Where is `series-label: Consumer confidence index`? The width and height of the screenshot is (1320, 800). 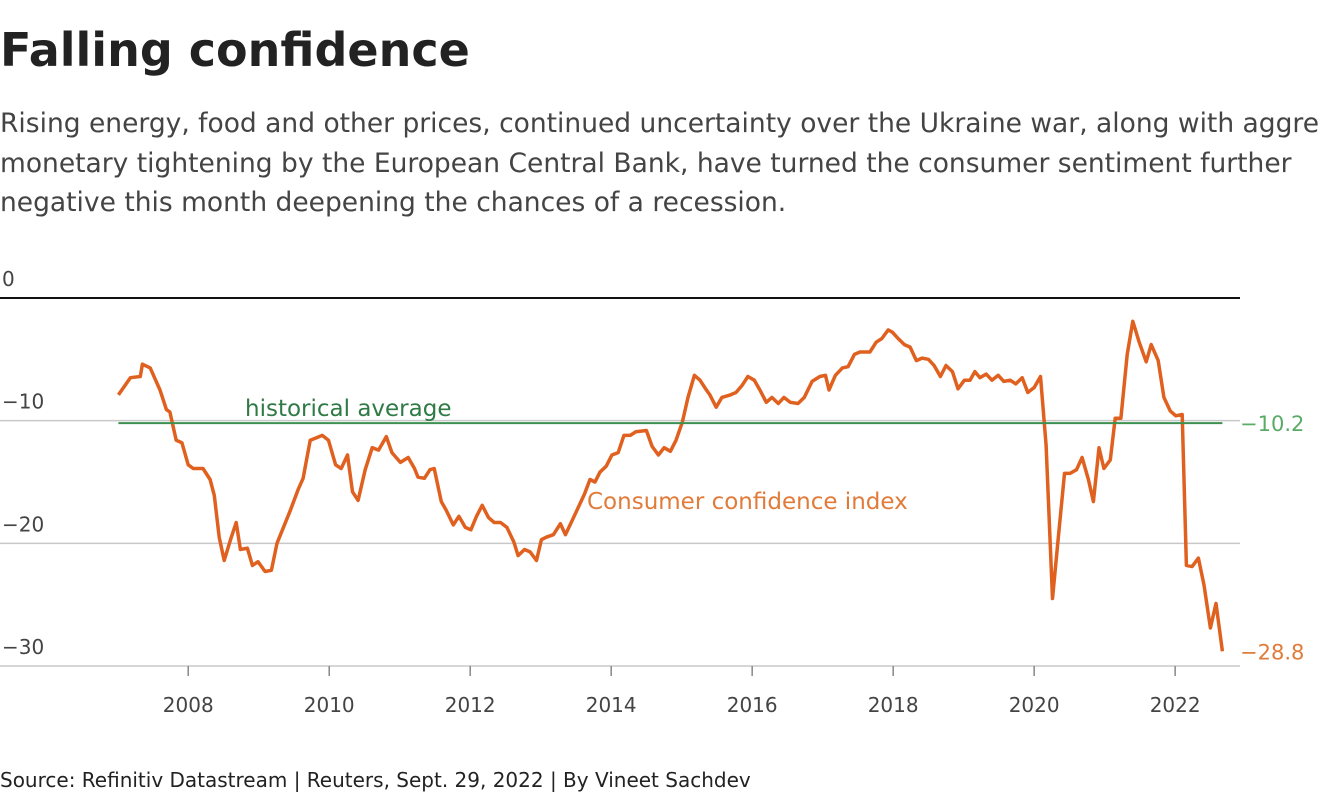
series-label: Consumer confidence index is located at coordinates (747, 502).